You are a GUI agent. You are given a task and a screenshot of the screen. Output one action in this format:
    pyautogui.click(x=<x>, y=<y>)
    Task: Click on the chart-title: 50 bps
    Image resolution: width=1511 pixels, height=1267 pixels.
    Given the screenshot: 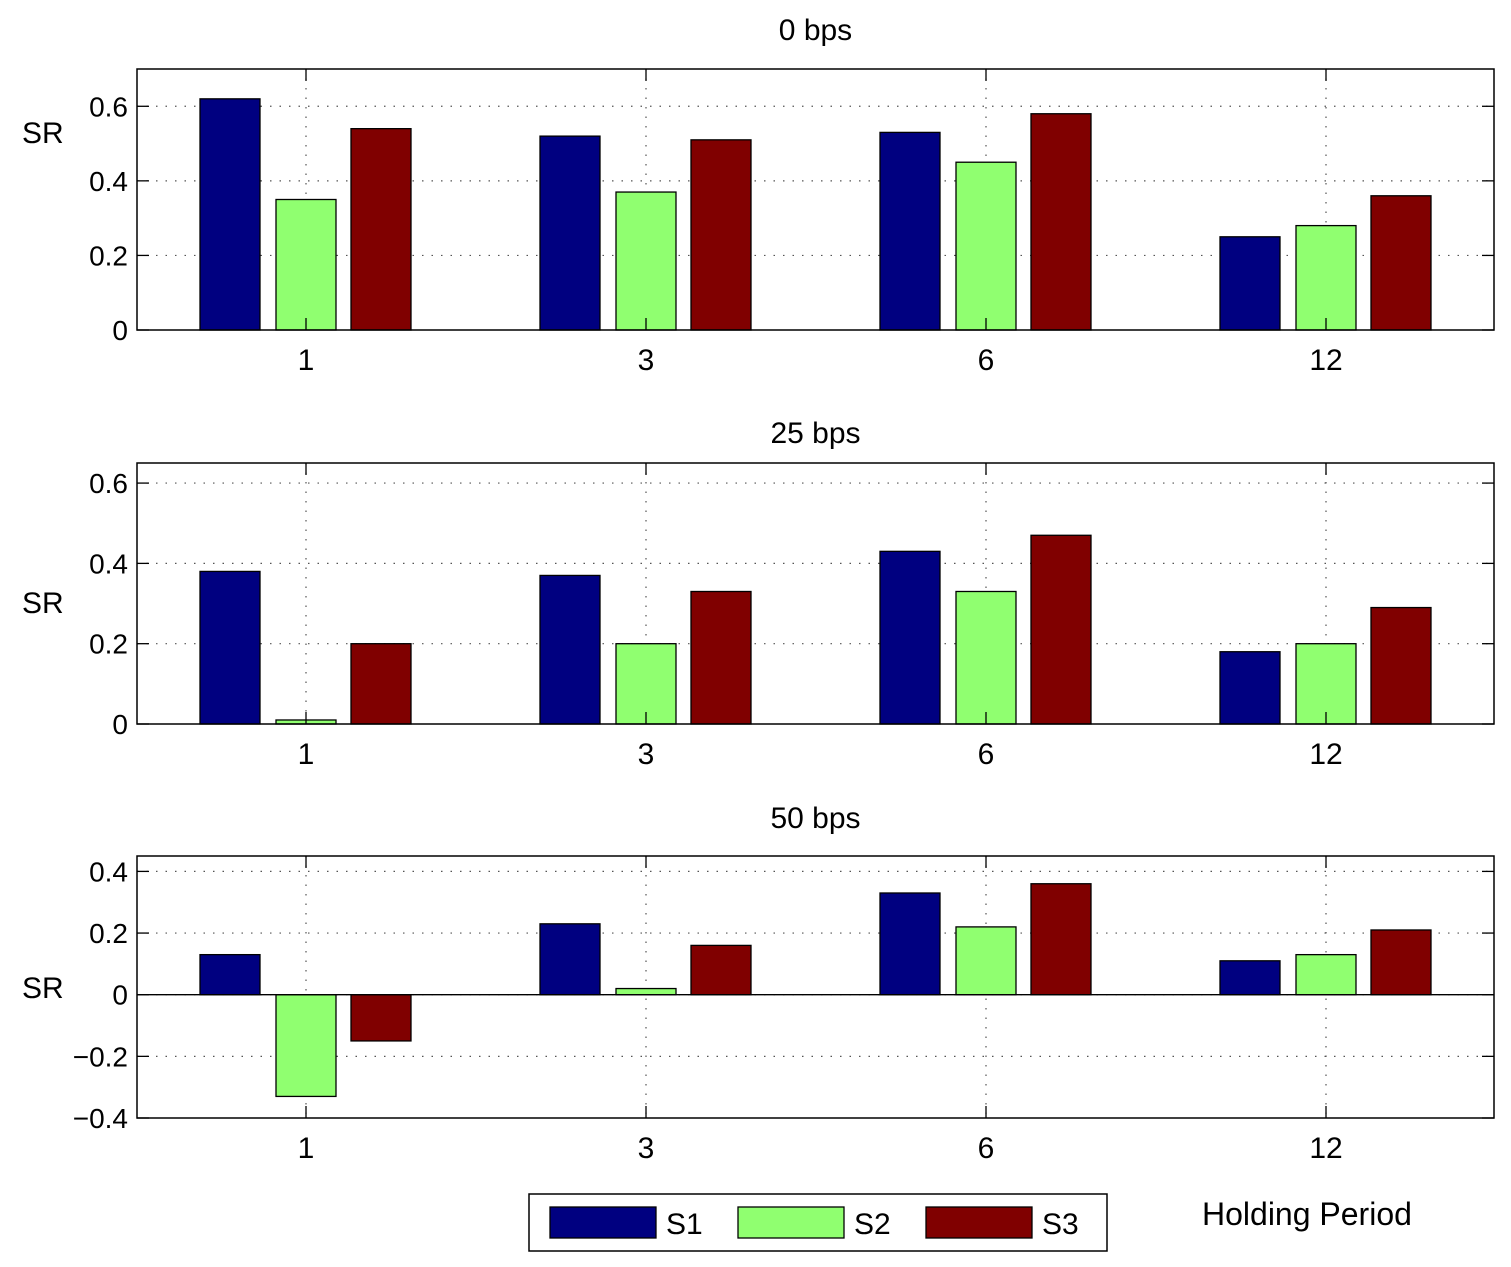 What is the action you would take?
    pyautogui.click(x=815, y=818)
    